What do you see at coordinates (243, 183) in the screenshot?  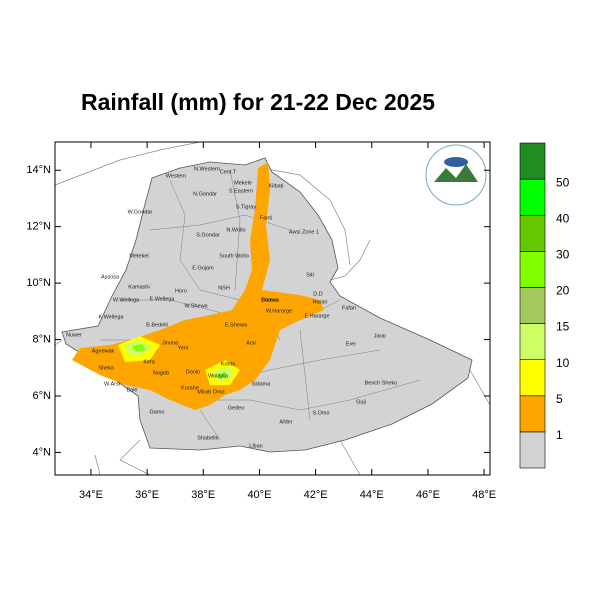 I see `region-label: Mekele` at bounding box center [243, 183].